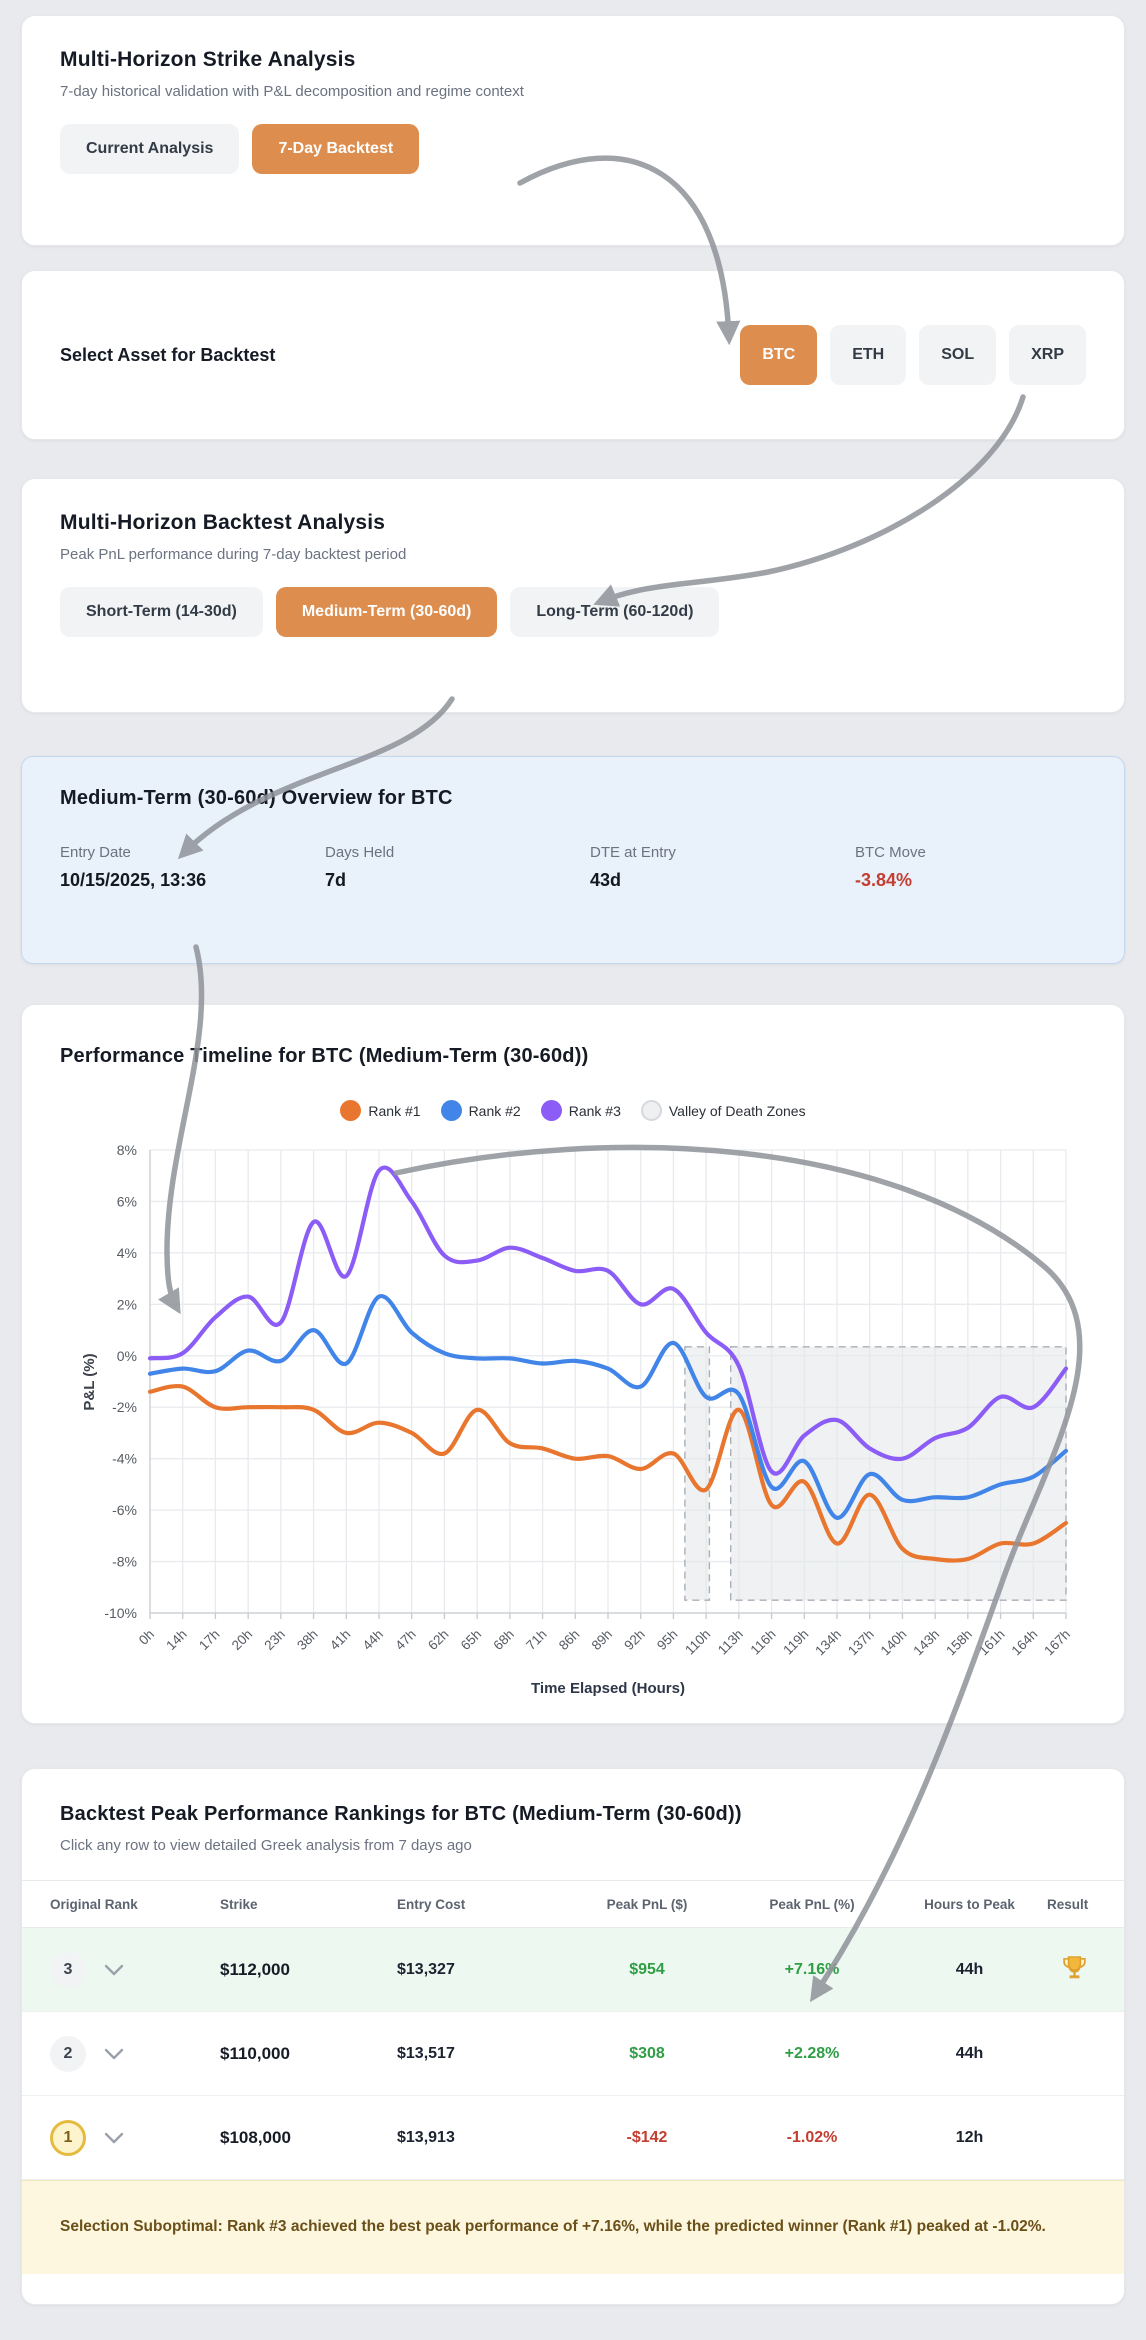 The image size is (1146, 2340). What do you see at coordinates (1071, 1970) in the screenshot?
I see `result-cell` at bounding box center [1071, 1970].